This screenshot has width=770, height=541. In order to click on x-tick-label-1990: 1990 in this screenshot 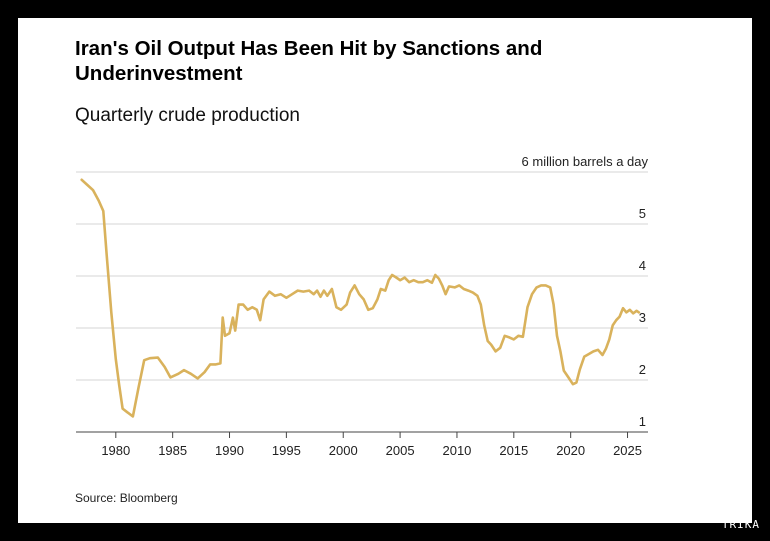, I will do `click(229, 450)`.